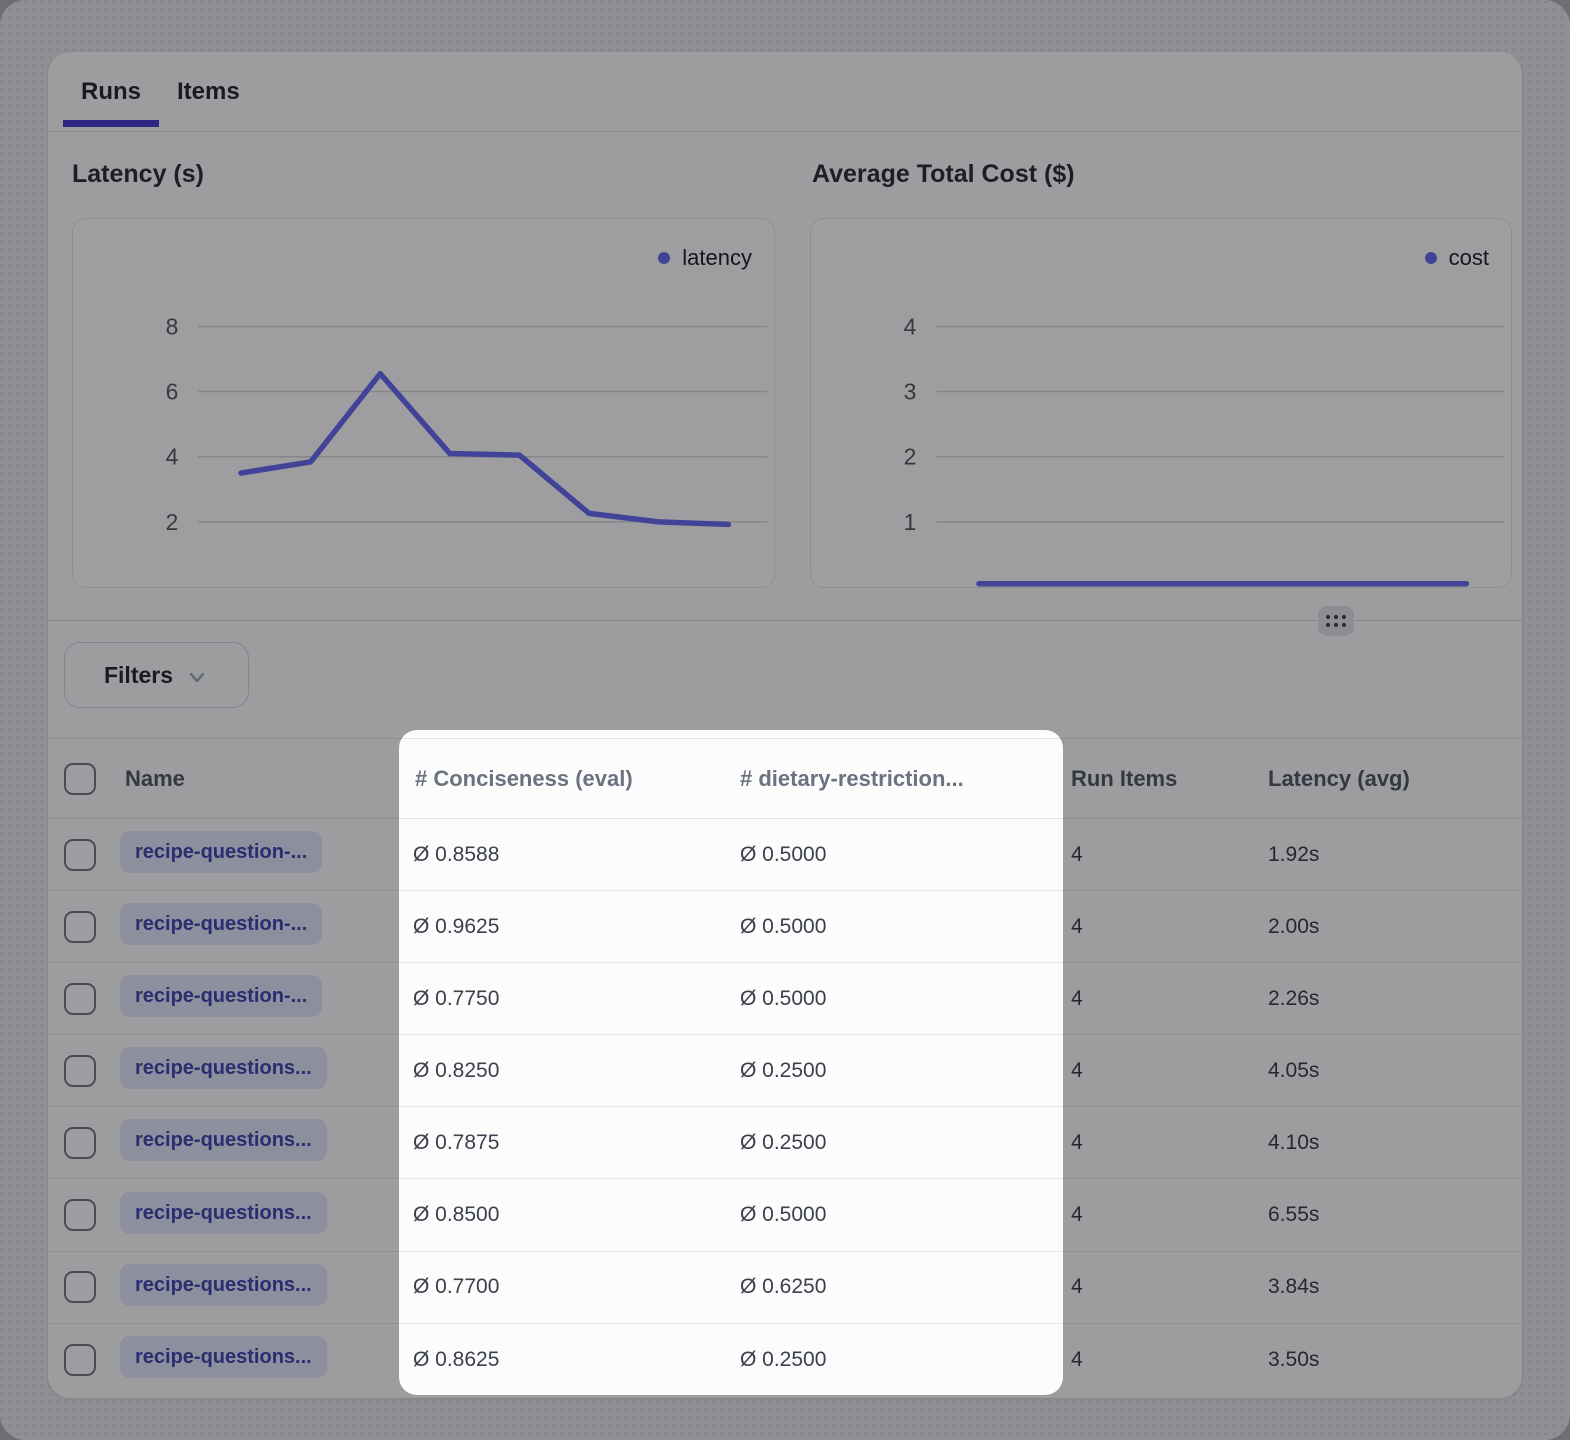  I want to click on latency-avg-value: 4.10s, so click(1294, 1142).